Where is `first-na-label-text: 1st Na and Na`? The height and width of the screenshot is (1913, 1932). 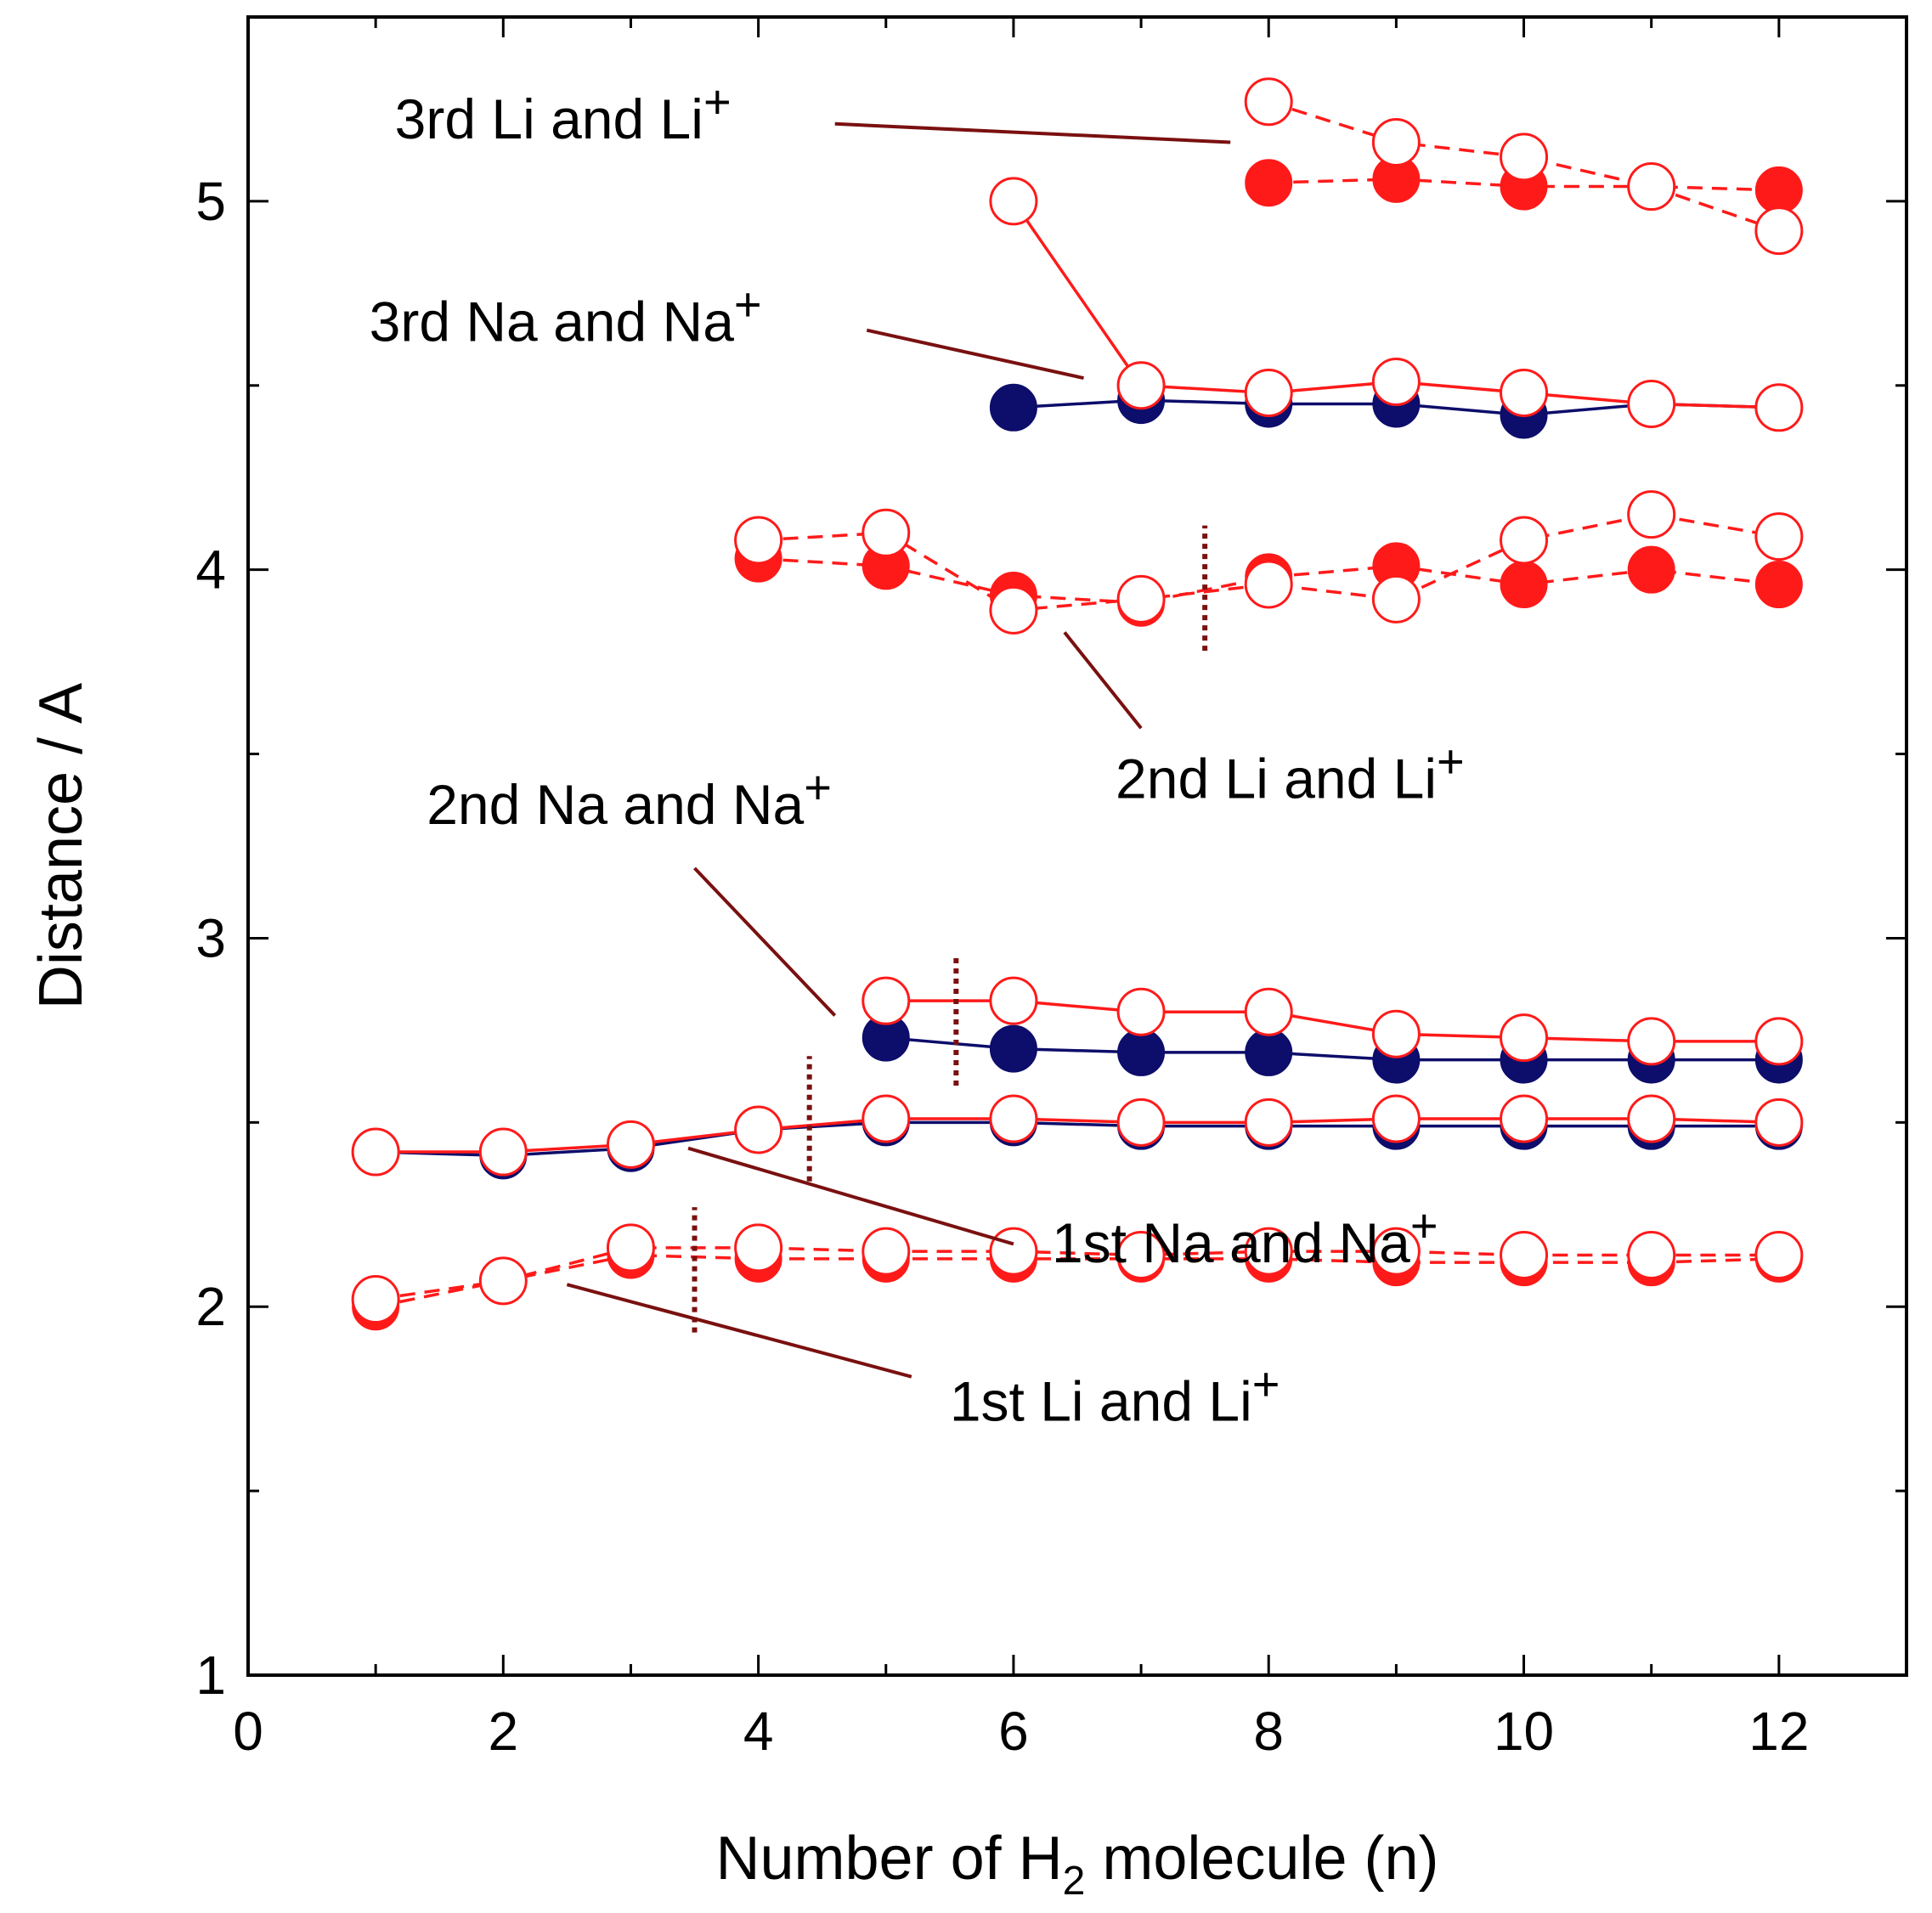 first-na-label-text: 1st Na and Na is located at coordinates (1231, 1242).